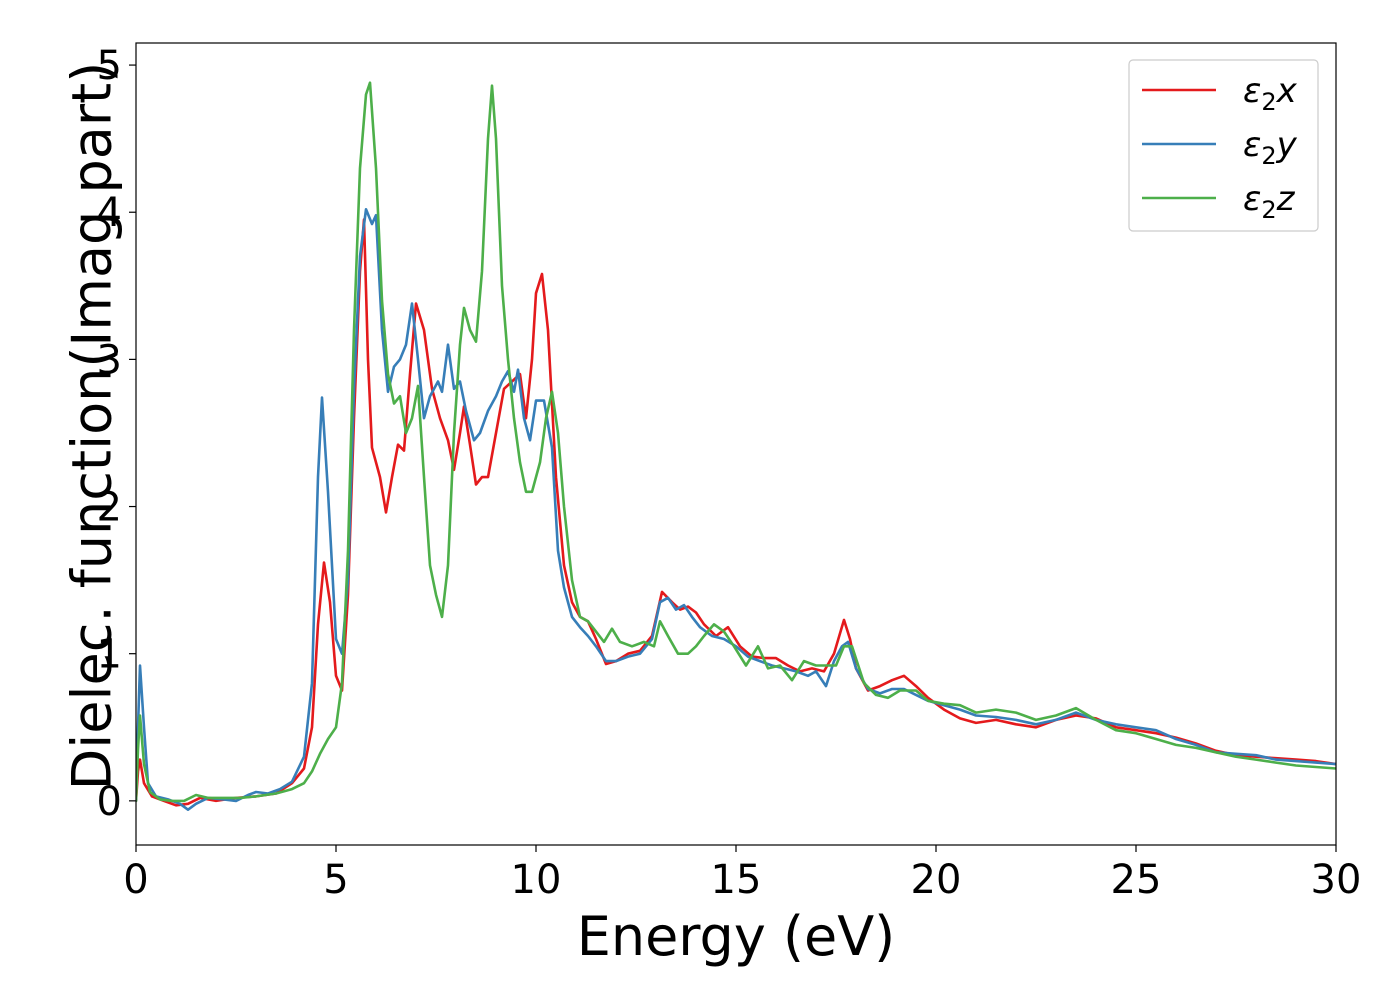 The height and width of the screenshot is (1000, 1400). Describe the element at coordinates (1223, 145) in the screenshot. I see `legend-box` at that location.